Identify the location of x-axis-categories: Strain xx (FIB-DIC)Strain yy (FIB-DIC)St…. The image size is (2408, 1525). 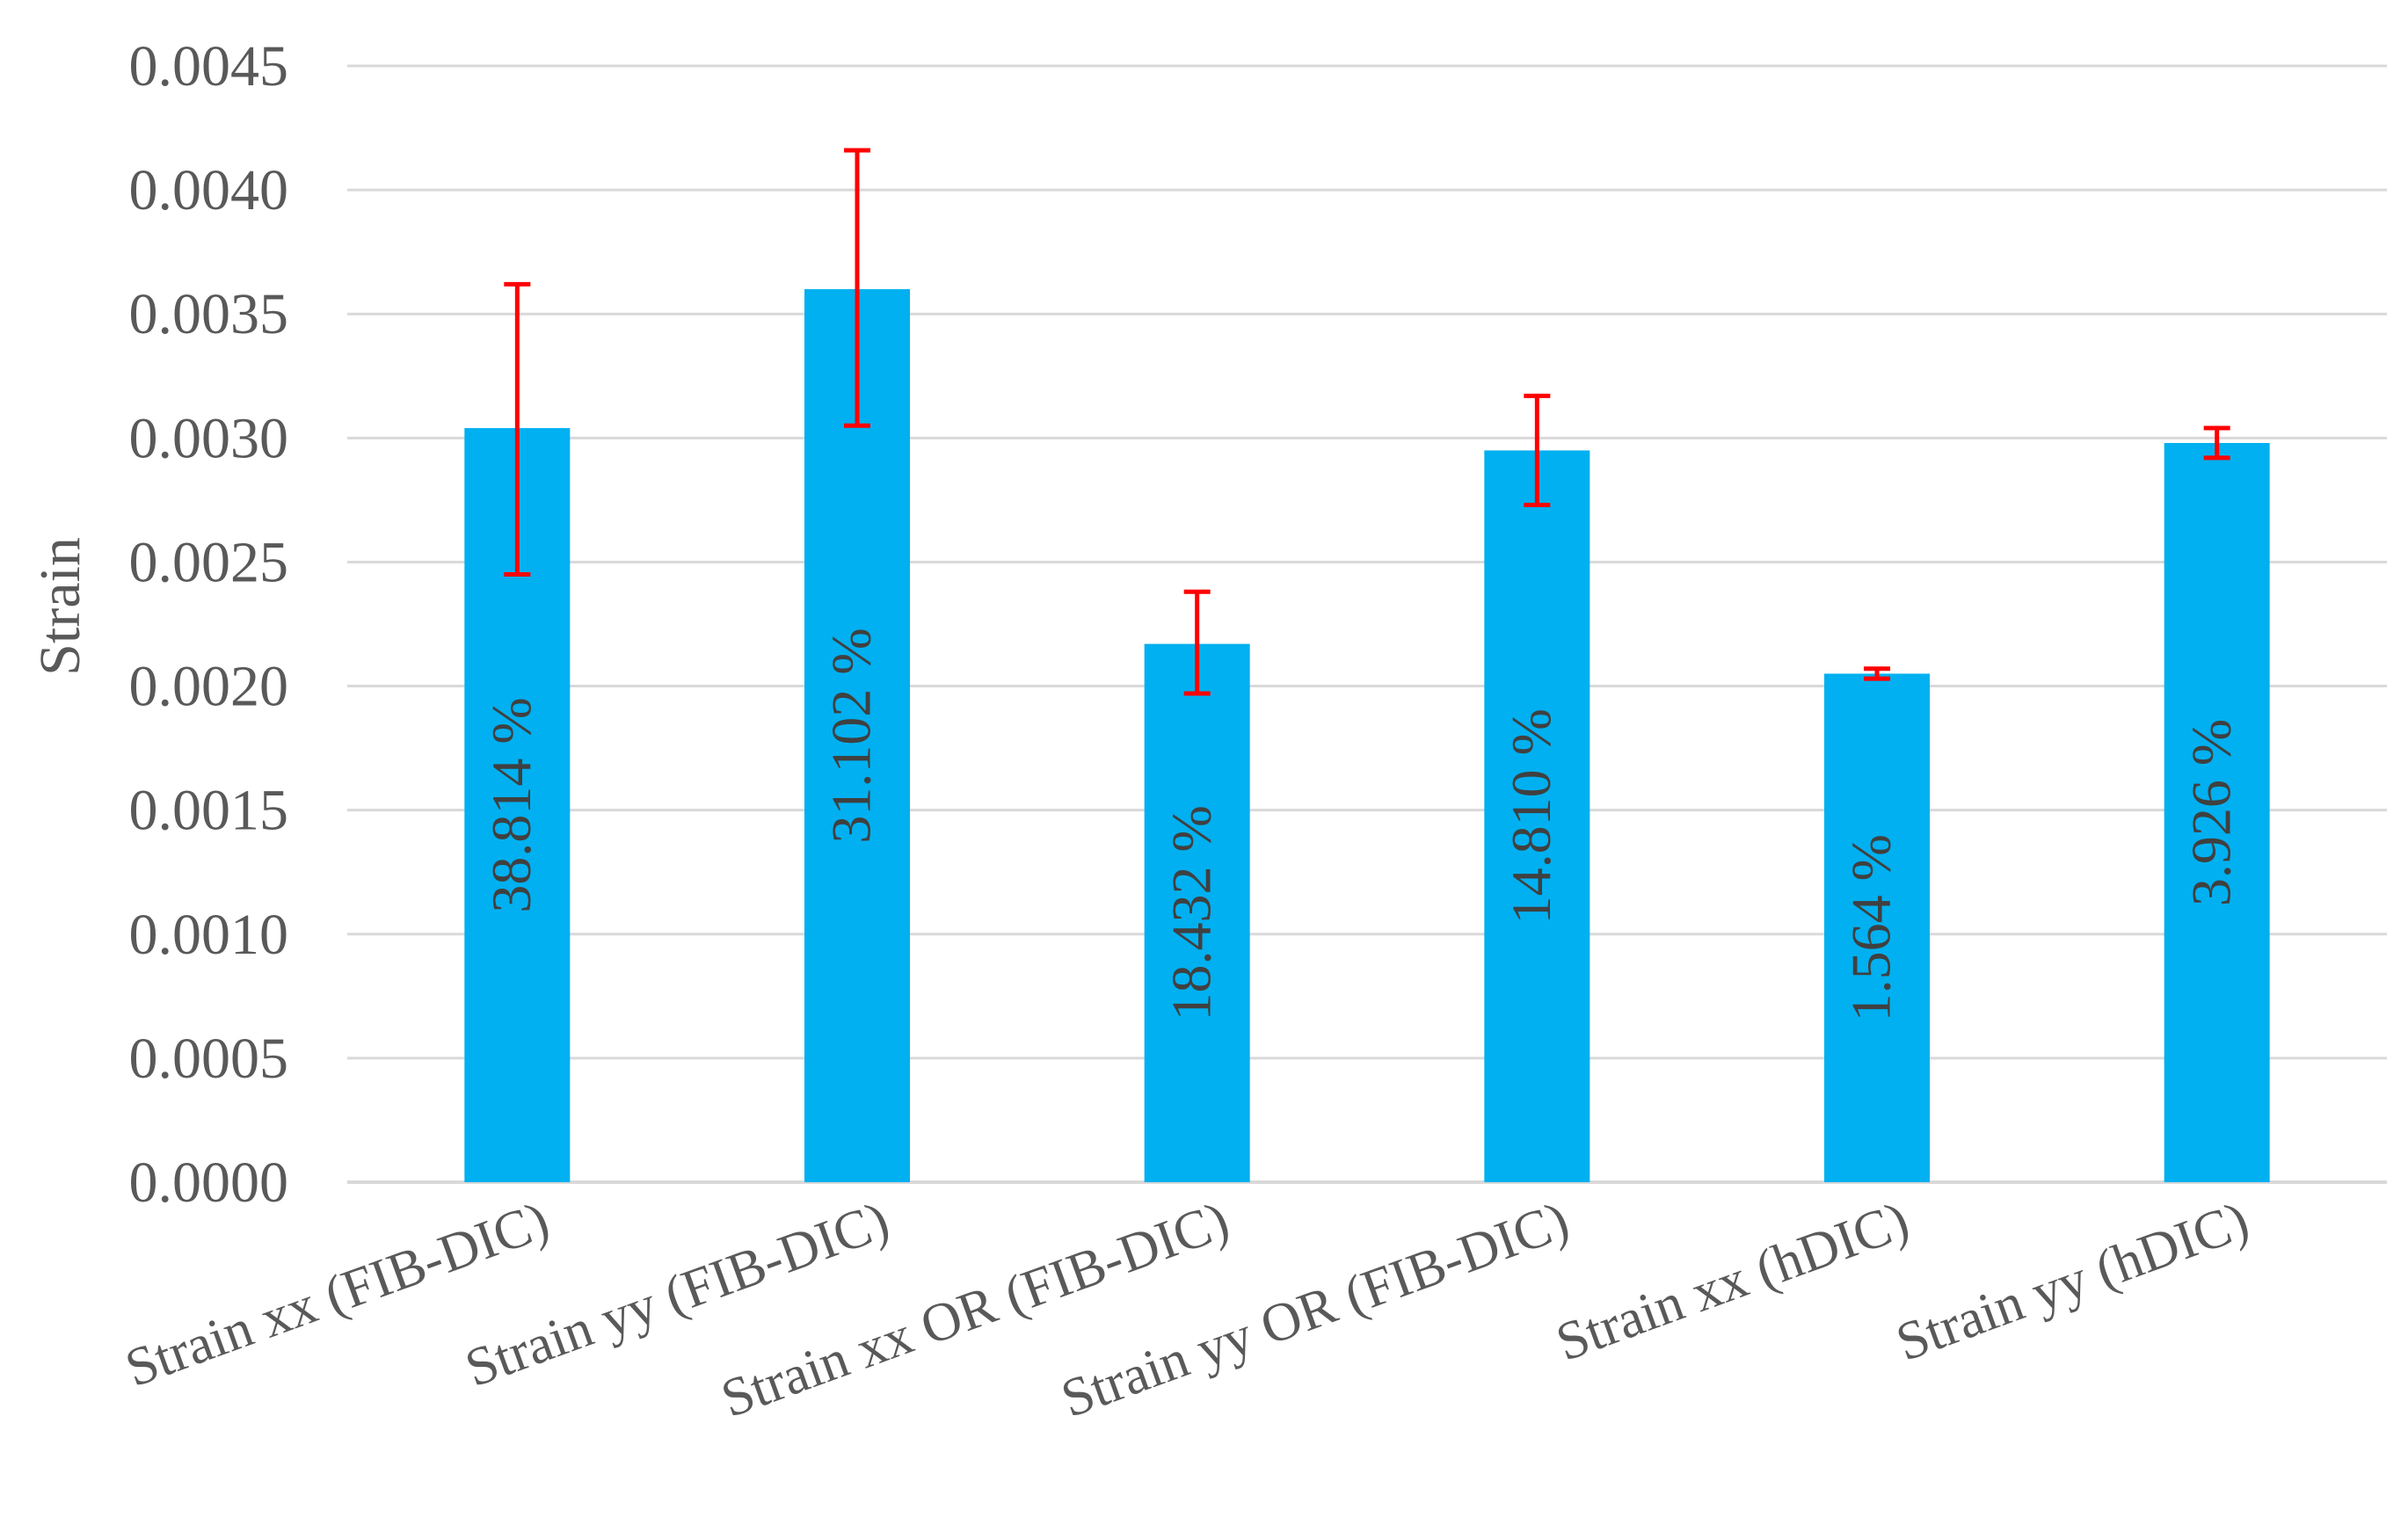
(1187, 1309).